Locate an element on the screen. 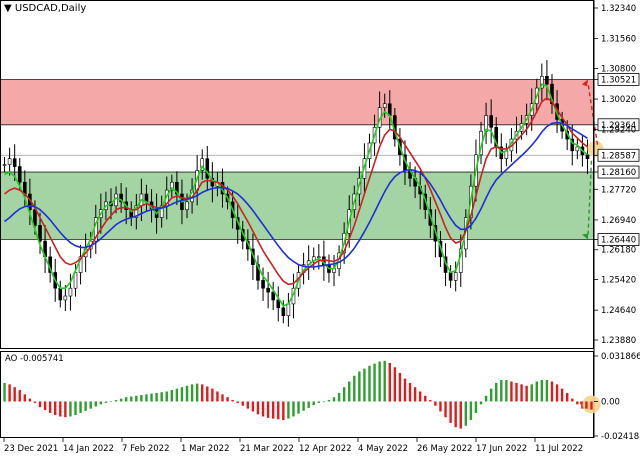 Image resolution: width=640 pixels, height=457 pixels. price-tick-label: 1.26440 is located at coordinates (618, 241).